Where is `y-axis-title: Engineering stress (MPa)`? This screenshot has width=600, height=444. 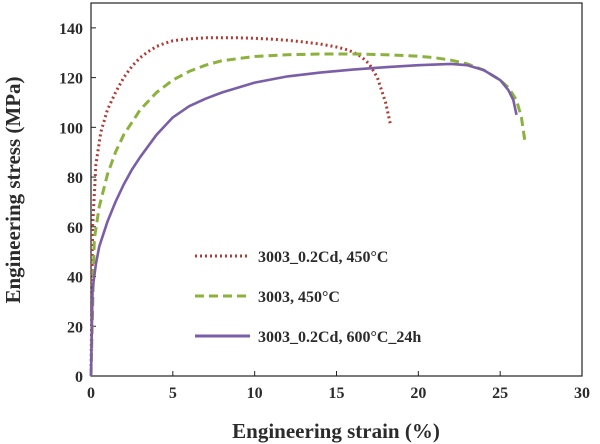 y-axis-title: Engineering stress (MPa) is located at coordinates (13, 189).